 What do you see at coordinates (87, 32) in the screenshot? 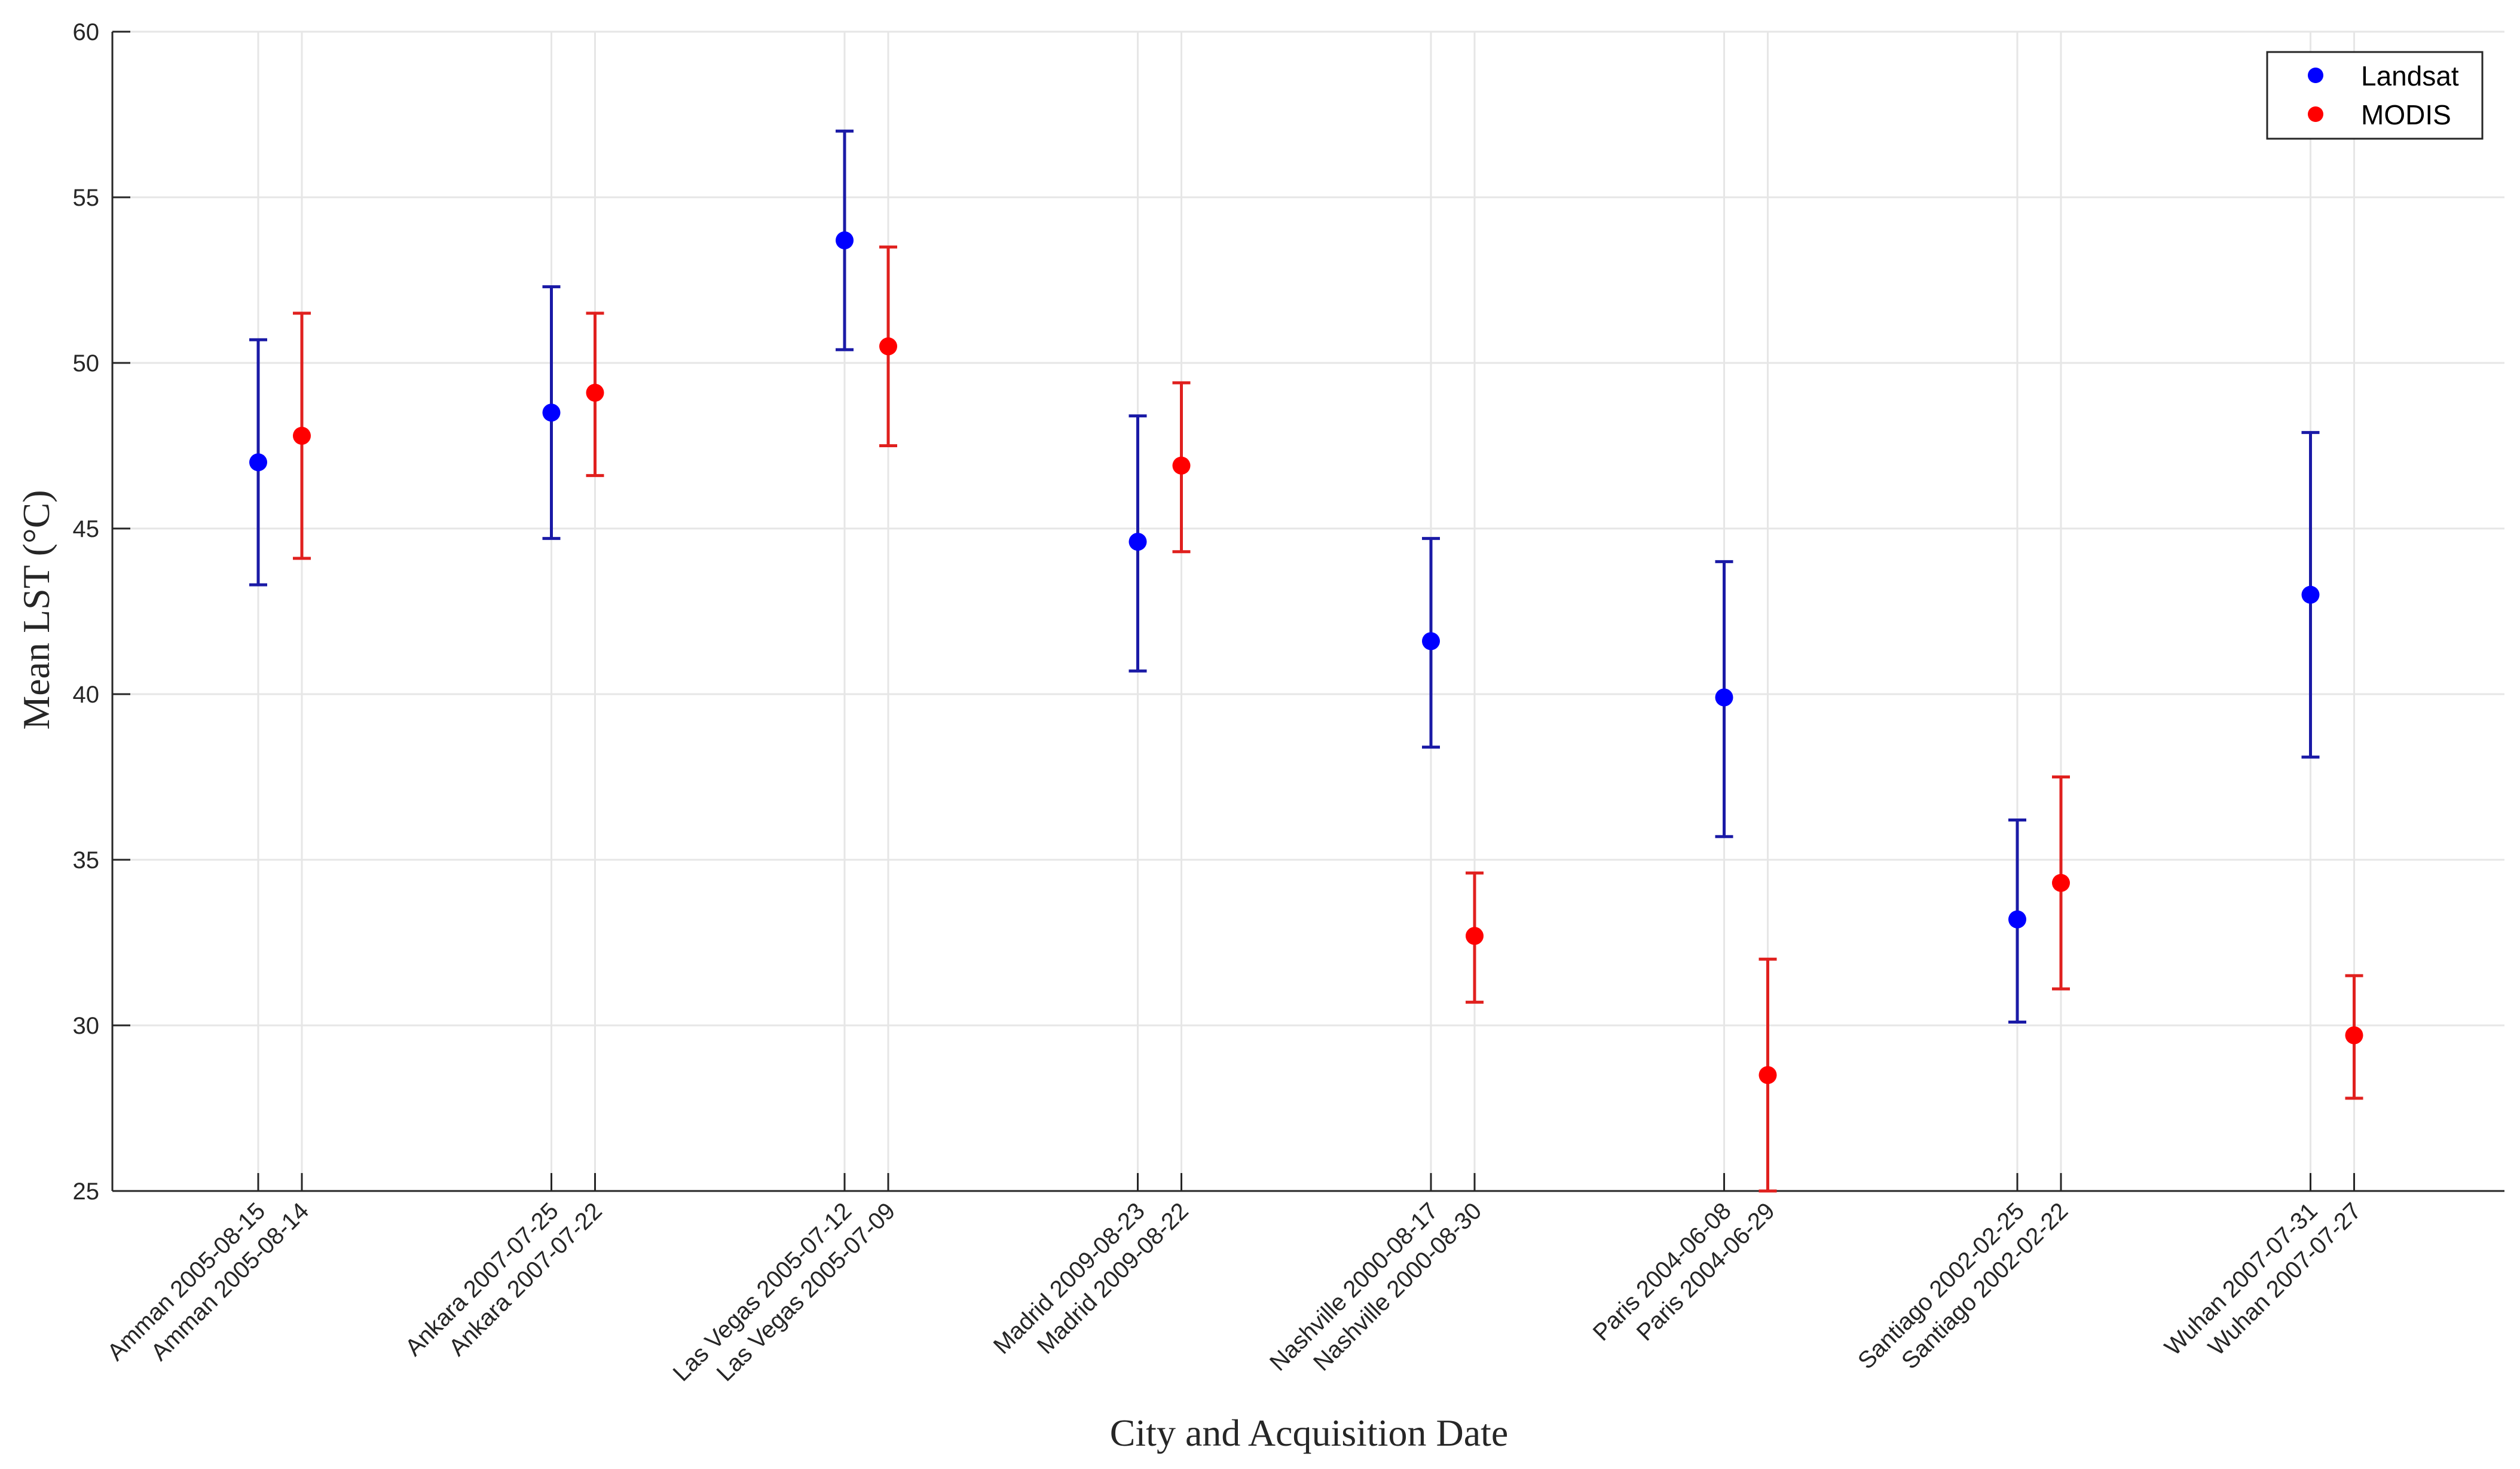
I see `y-tick-label: 60` at bounding box center [87, 32].